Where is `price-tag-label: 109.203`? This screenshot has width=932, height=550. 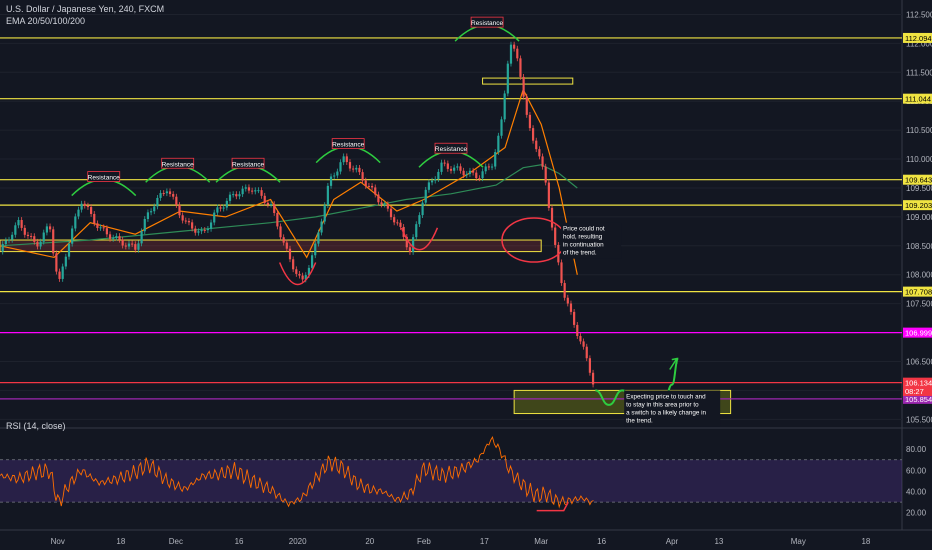
price-tag-label: 109.203 is located at coordinates (918, 205).